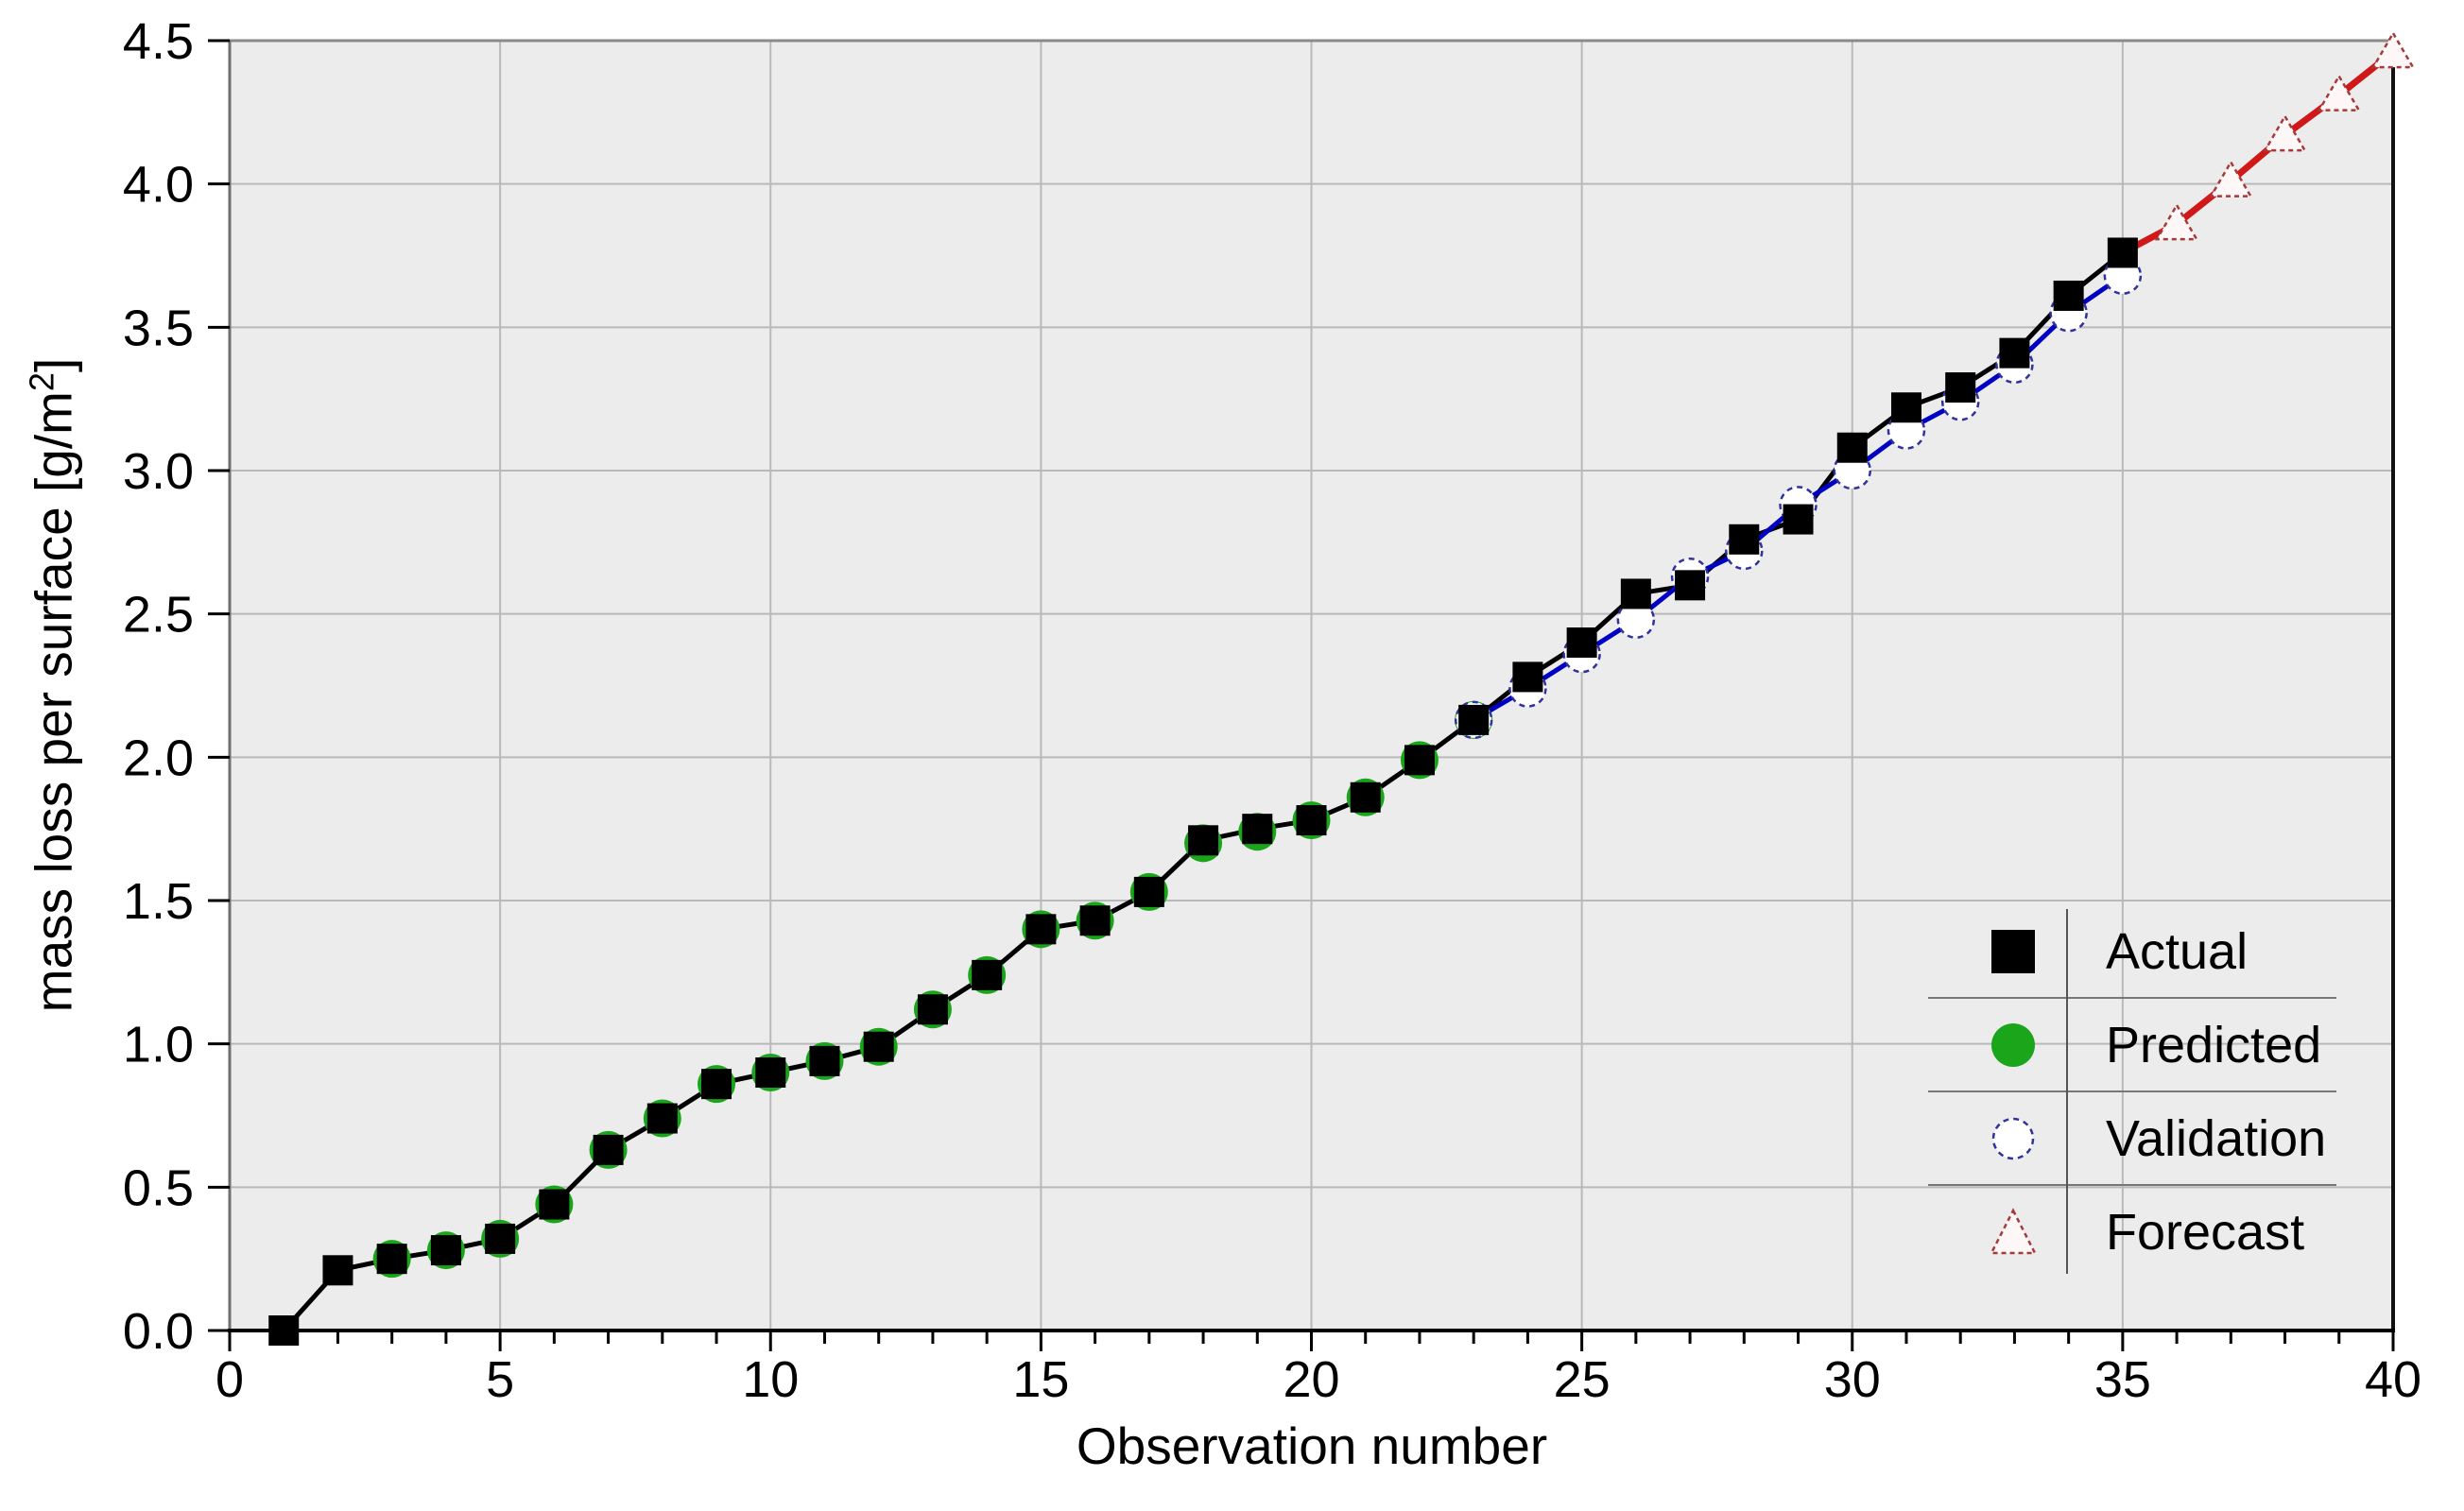 The image size is (2464, 1511). Describe the element at coordinates (158, 41) in the screenshot. I see `y-tick-label: 4.5` at that location.